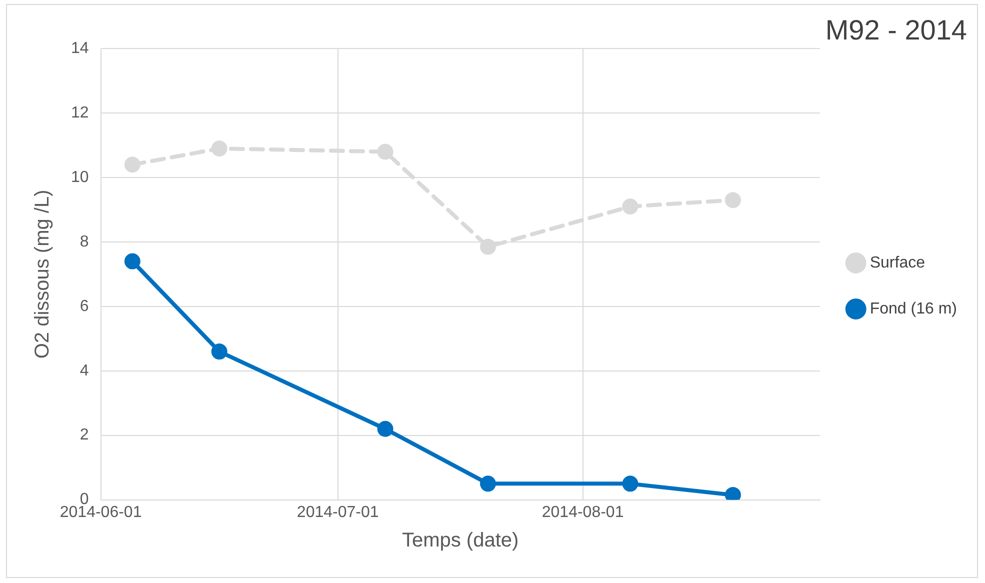 The width and height of the screenshot is (985, 583). I want to click on legend-label: Fond (16 m), so click(913, 309).